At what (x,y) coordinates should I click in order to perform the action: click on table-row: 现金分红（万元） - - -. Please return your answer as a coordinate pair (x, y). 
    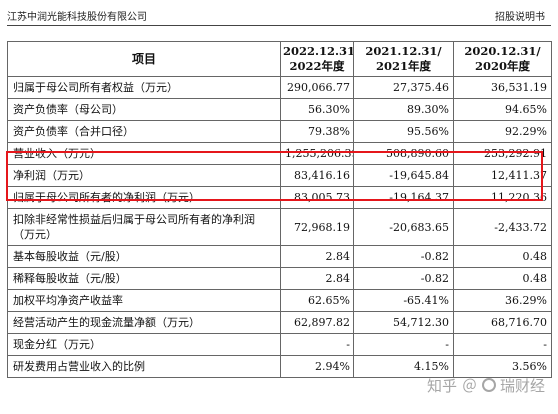
    Looking at the image, I should click on (279, 344).